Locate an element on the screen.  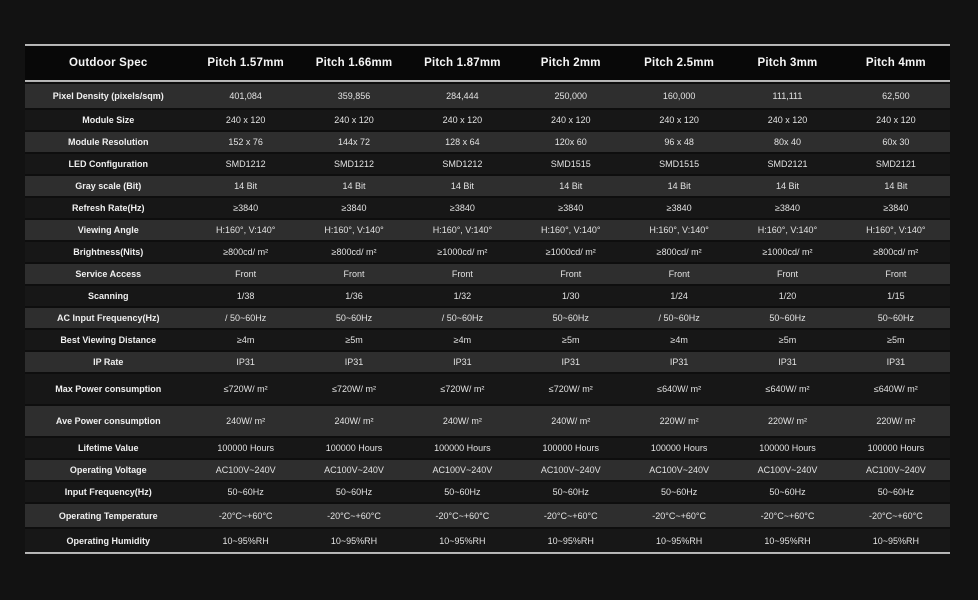
column-header-pitch: Pitch 1.66mm is located at coordinates (354, 63).